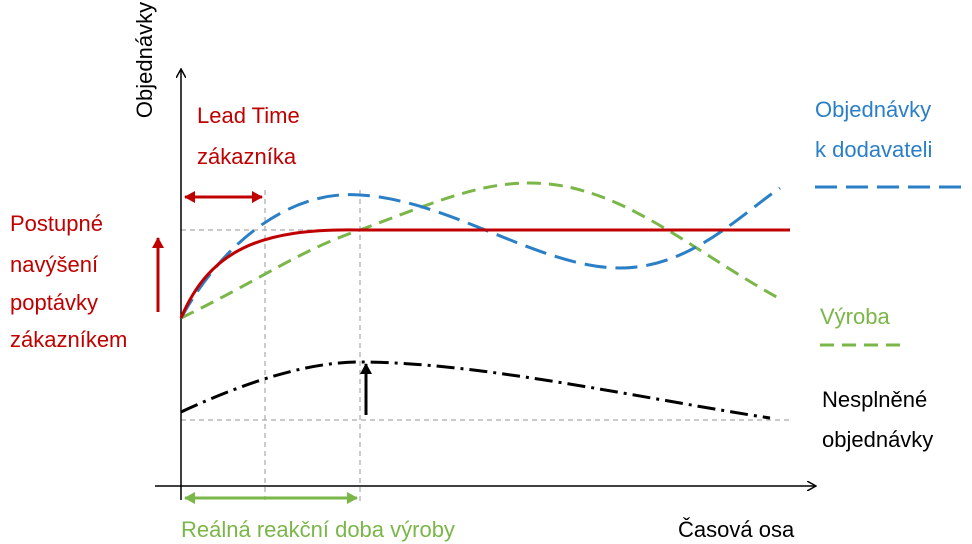  I want to click on unfulfilled-curve, so click(475, 390).